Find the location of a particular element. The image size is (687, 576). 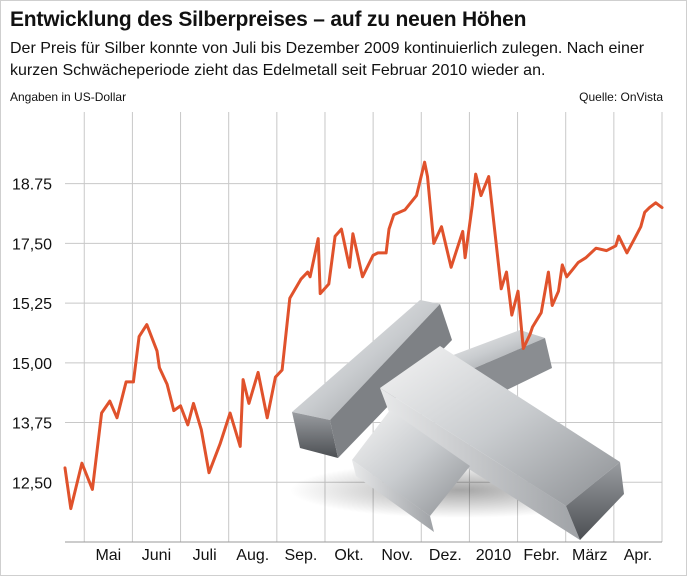

x-tick-label: Apr. is located at coordinates (638, 555).